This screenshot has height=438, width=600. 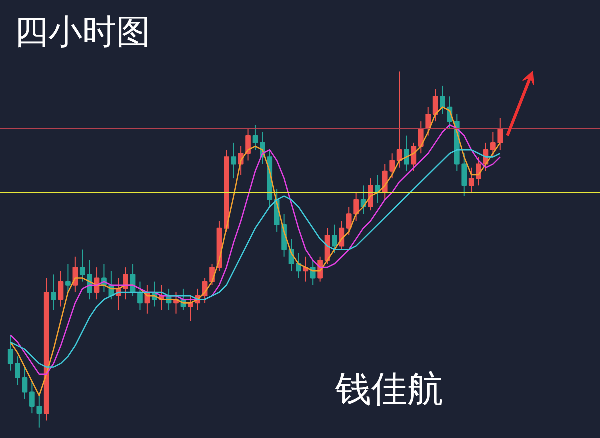 I want to click on chart-title: 四小时图, so click(x=82, y=32).